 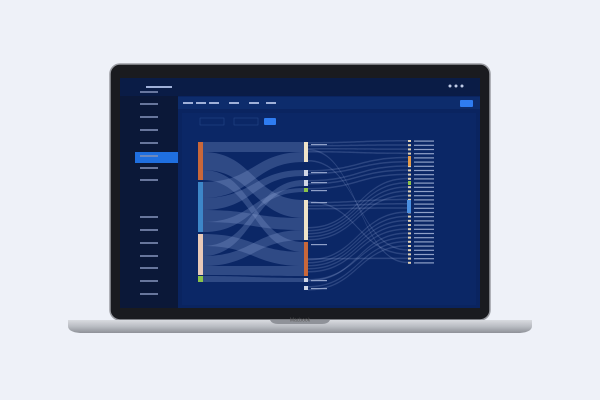 I want to click on sankey, so click(x=316, y=215).